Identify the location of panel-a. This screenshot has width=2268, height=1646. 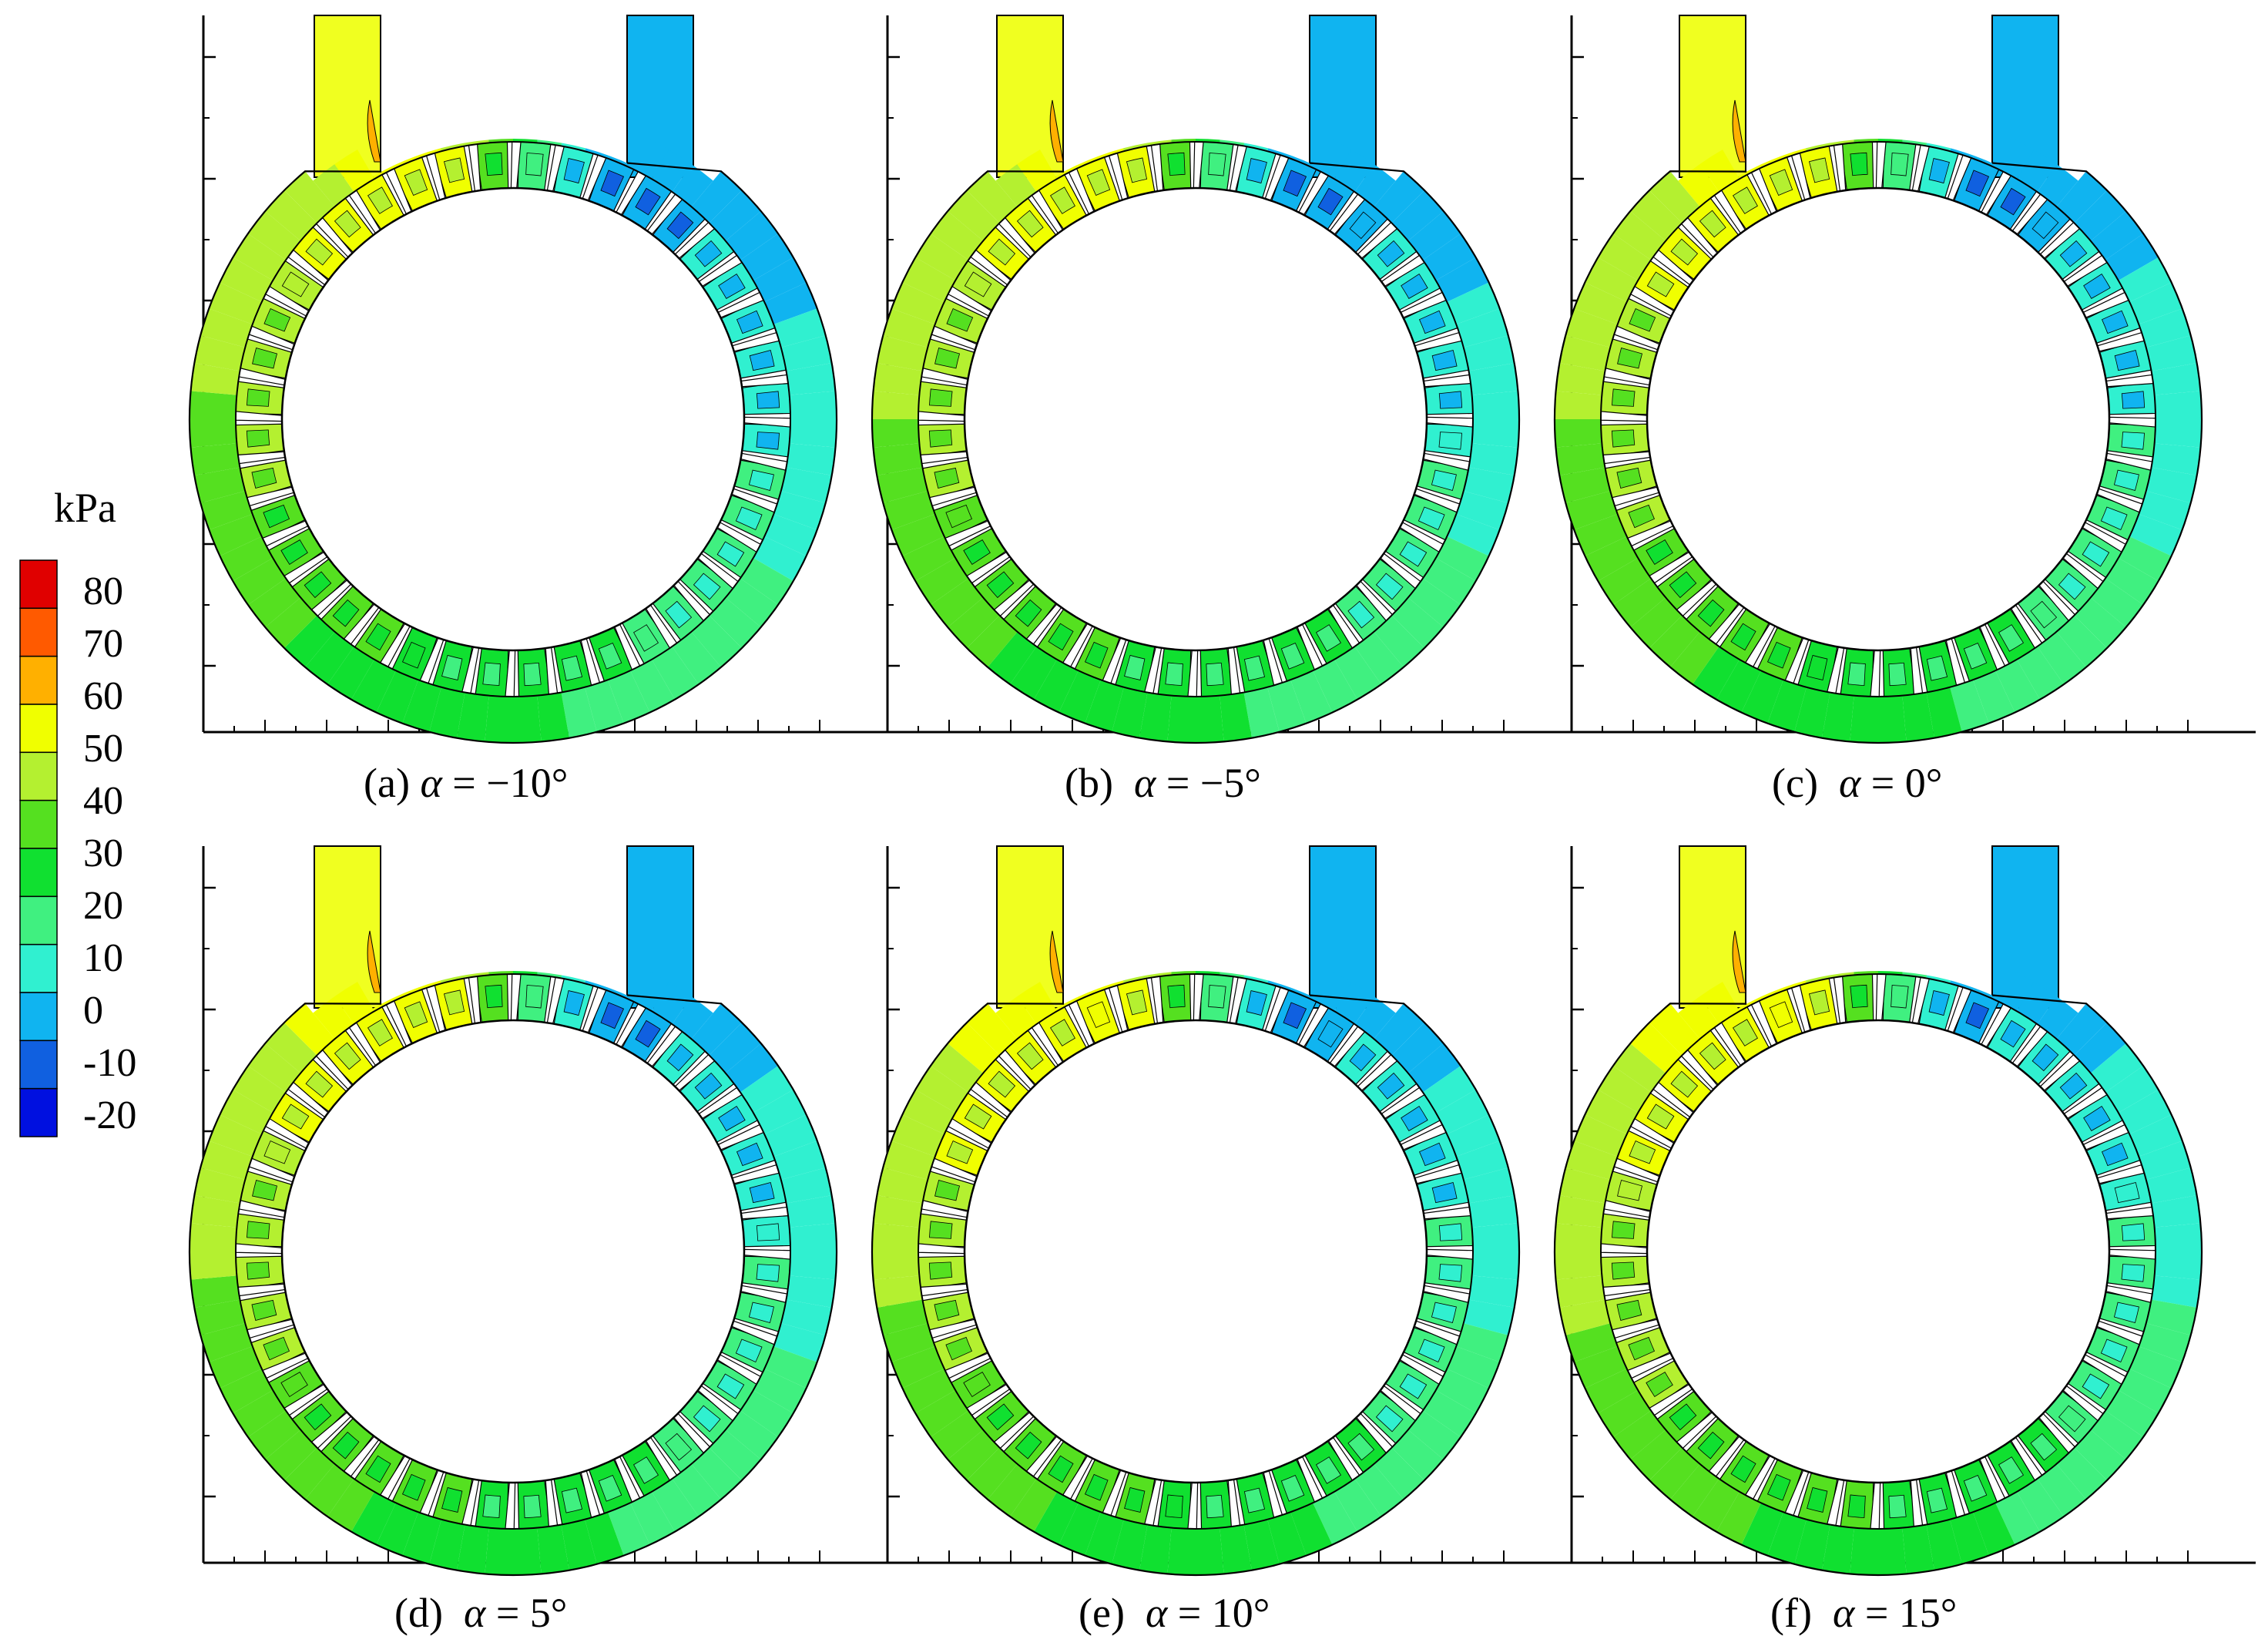
(537, 379).